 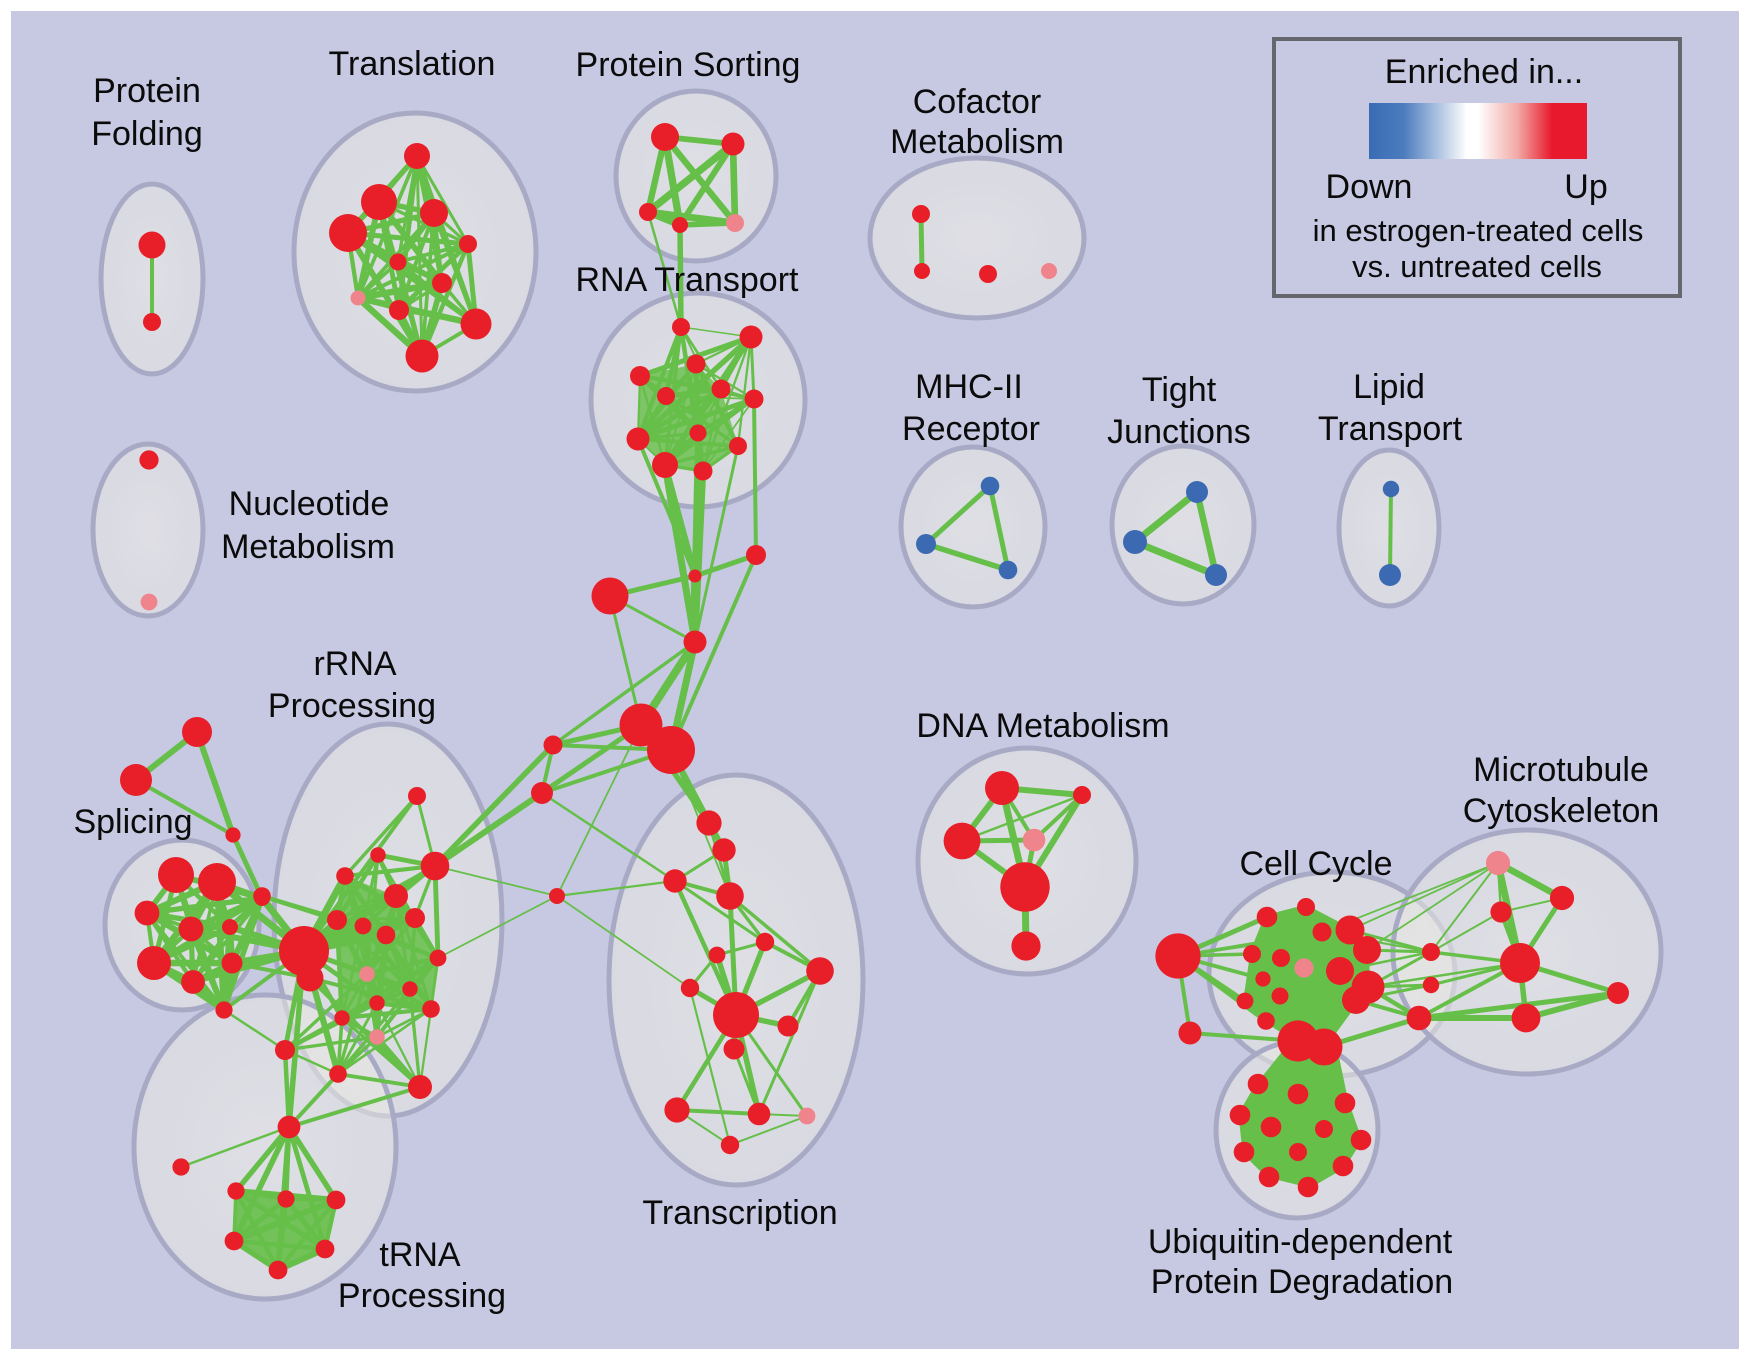 I want to click on svg-text: Lipid, so click(x=1389, y=387).